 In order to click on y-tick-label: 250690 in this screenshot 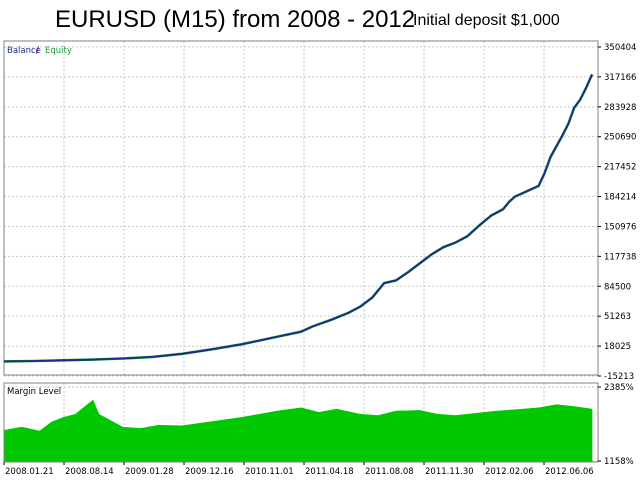, I will do `click(620, 138)`.